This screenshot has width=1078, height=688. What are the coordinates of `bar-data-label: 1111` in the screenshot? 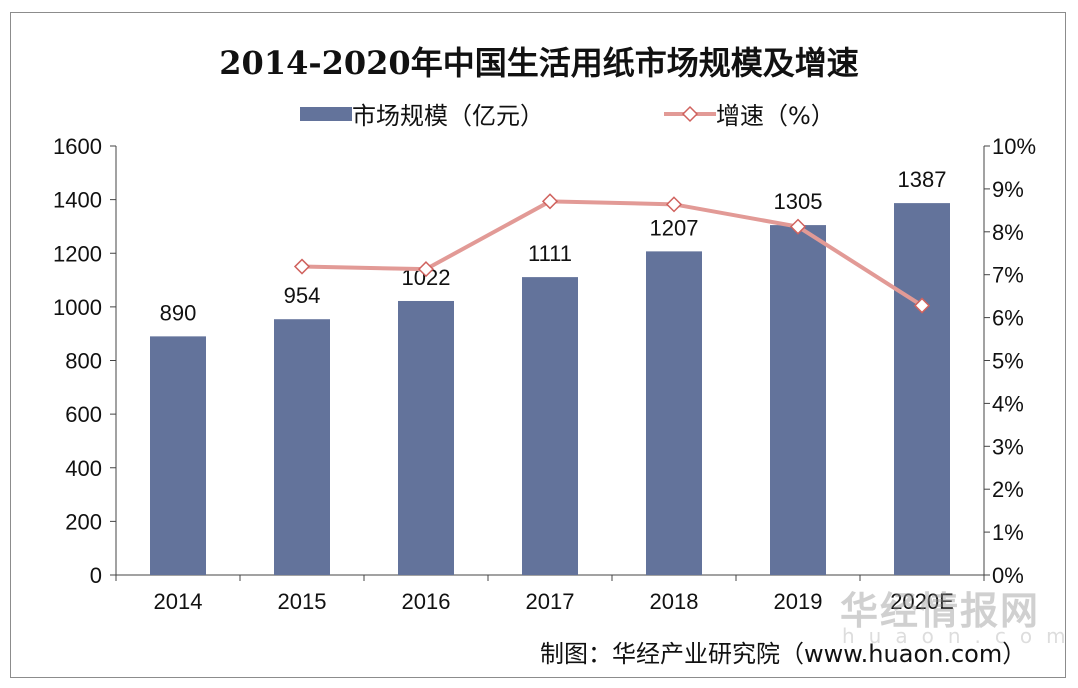 It's located at (550, 253).